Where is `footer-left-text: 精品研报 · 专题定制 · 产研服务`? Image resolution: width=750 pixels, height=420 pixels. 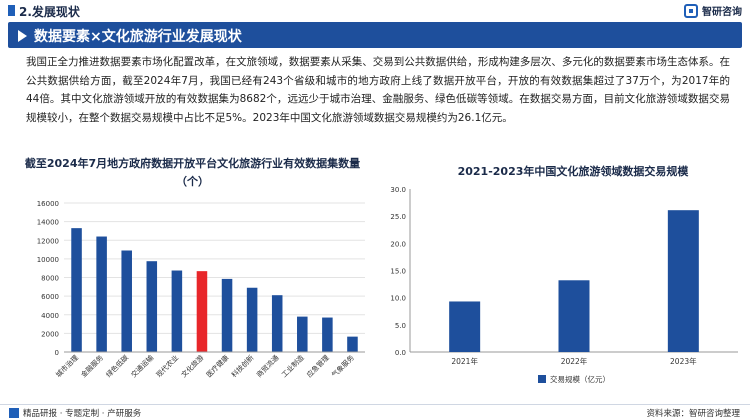 footer-left-text: 精品研报 · 专题定制 · 产研服务 is located at coordinates (82, 414).